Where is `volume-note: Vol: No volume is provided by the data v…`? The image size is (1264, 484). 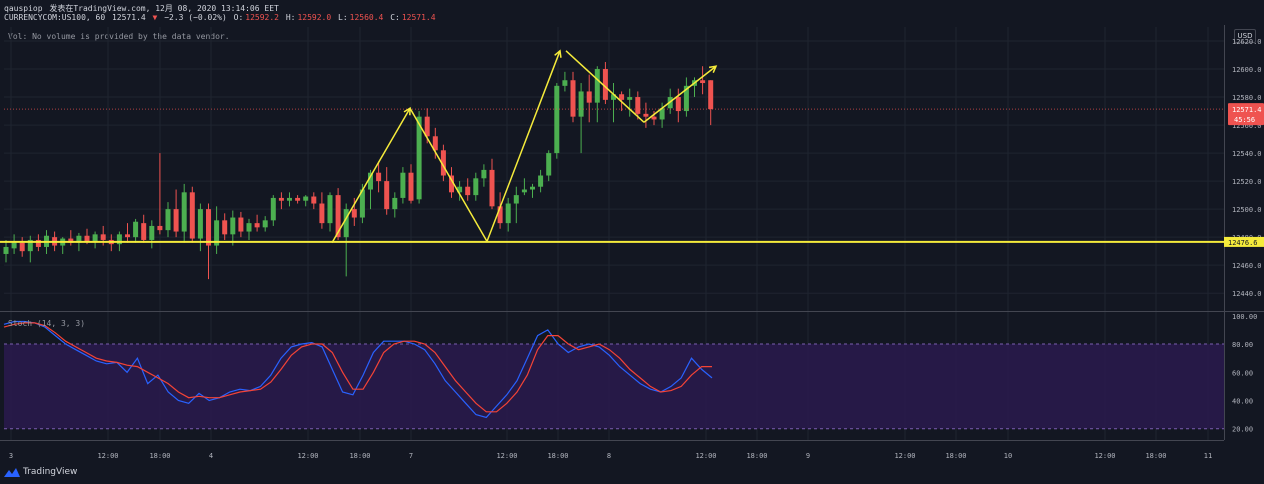
volume-note: Vol: No volume is provided by the data v… is located at coordinates (119, 36).